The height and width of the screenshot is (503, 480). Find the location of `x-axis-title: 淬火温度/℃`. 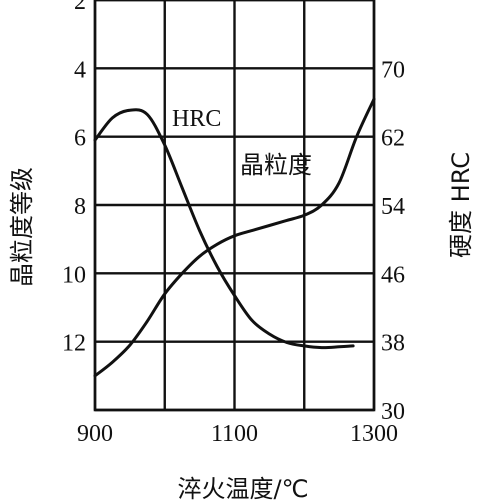

x-axis-title: 淬火温度/℃ is located at coordinates (242, 489).